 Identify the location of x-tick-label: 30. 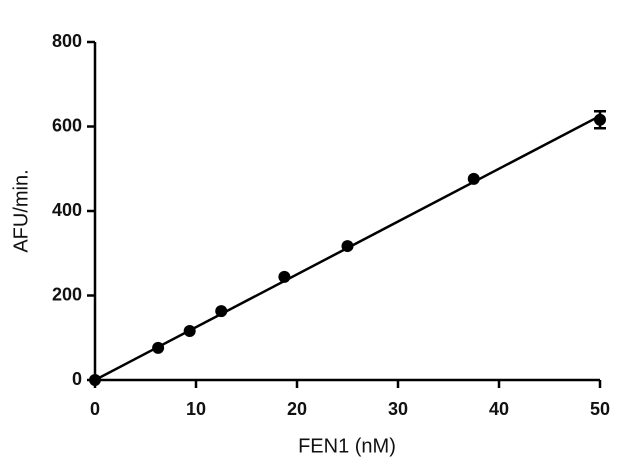
(398, 409).